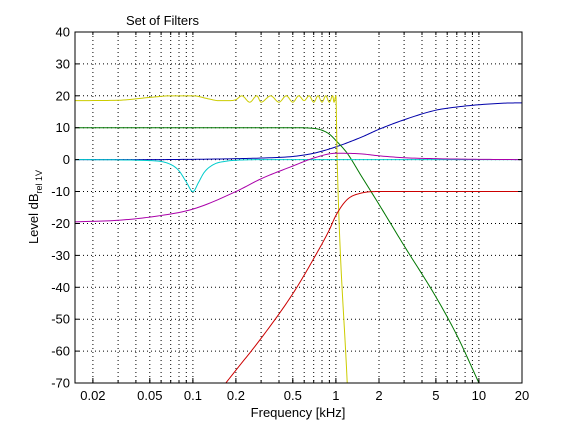 The height and width of the screenshot is (432, 577). What do you see at coordinates (236, 395) in the screenshot?
I see `x-tick-label: 0.2` at bounding box center [236, 395].